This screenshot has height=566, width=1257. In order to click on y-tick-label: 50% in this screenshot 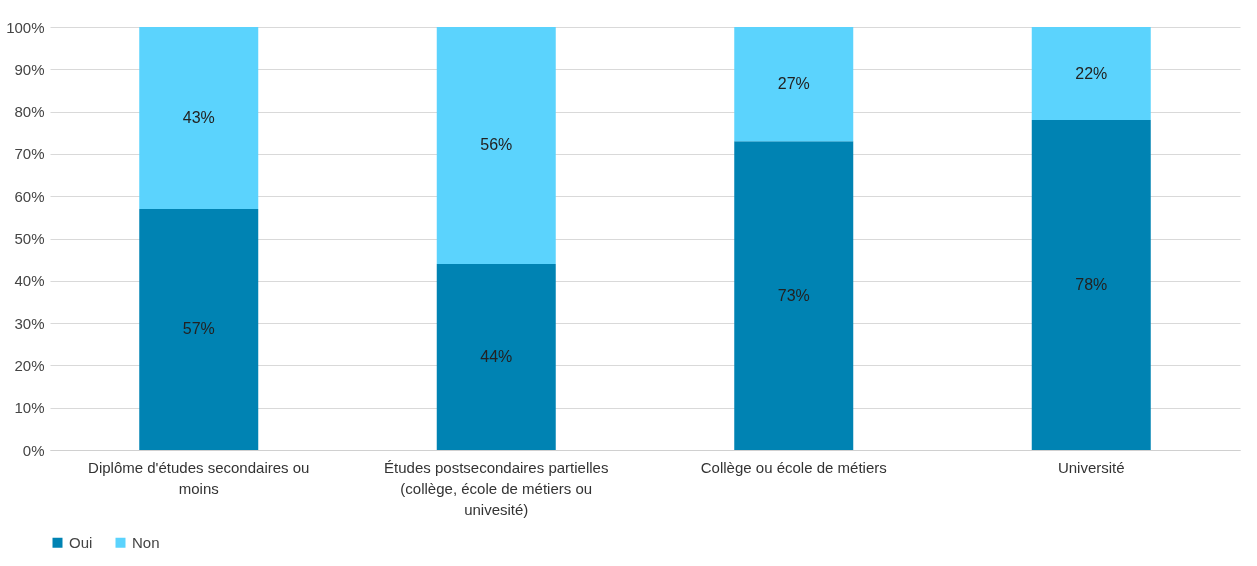, I will do `click(29, 238)`.